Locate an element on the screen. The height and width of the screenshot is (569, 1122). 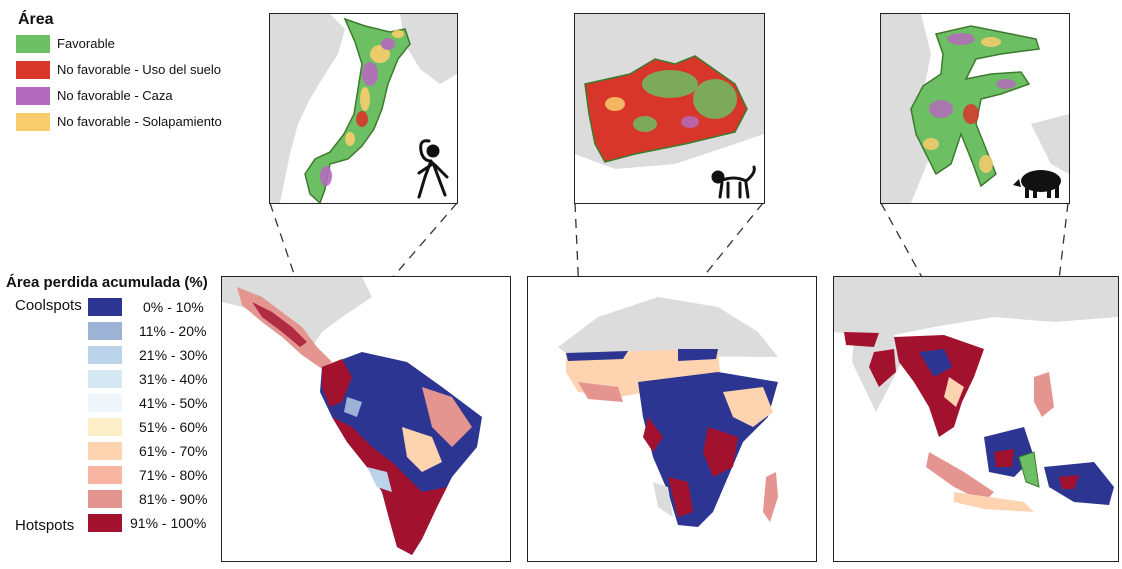
spider-monkey-icon is located at coordinates (433, 169).